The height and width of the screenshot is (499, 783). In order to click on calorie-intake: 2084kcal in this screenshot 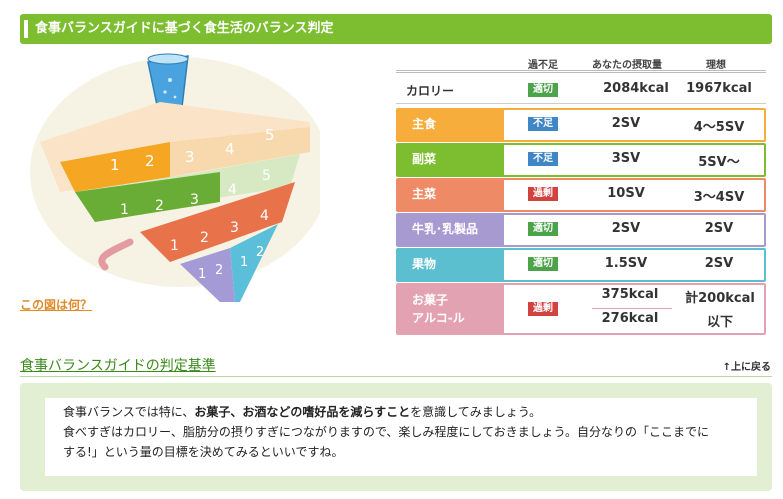, I will do `click(636, 88)`.